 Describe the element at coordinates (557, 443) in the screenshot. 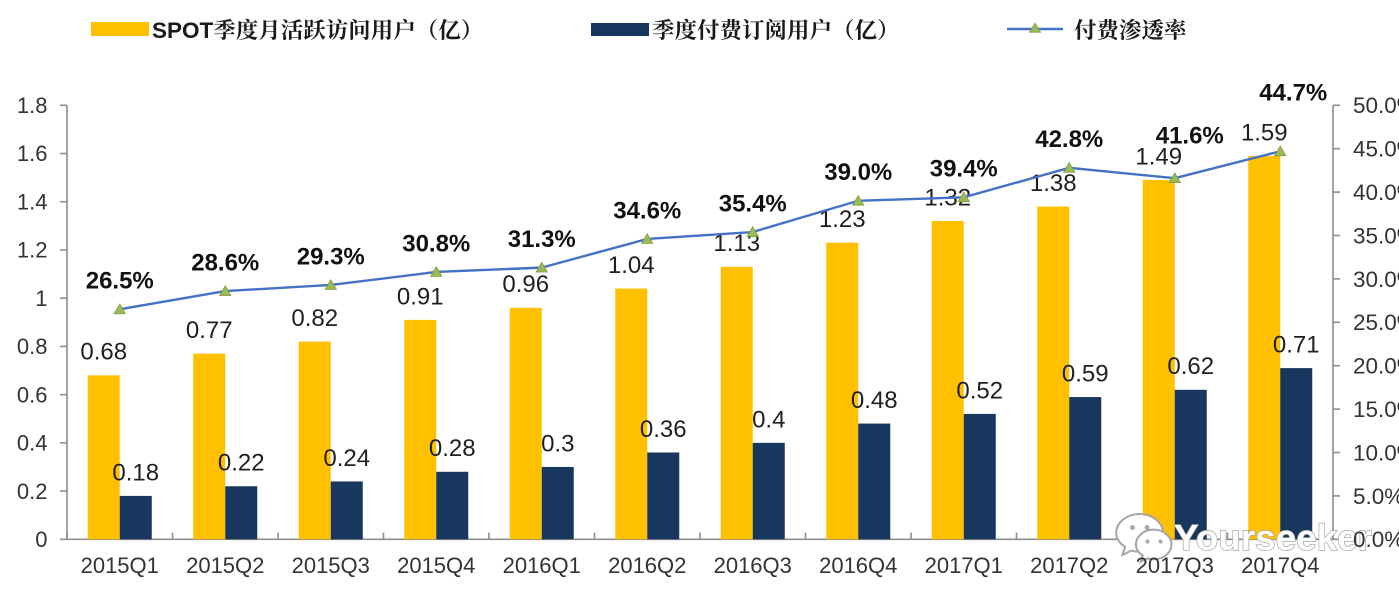

I see `bar-value-label-subscribers: 0.3` at that location.